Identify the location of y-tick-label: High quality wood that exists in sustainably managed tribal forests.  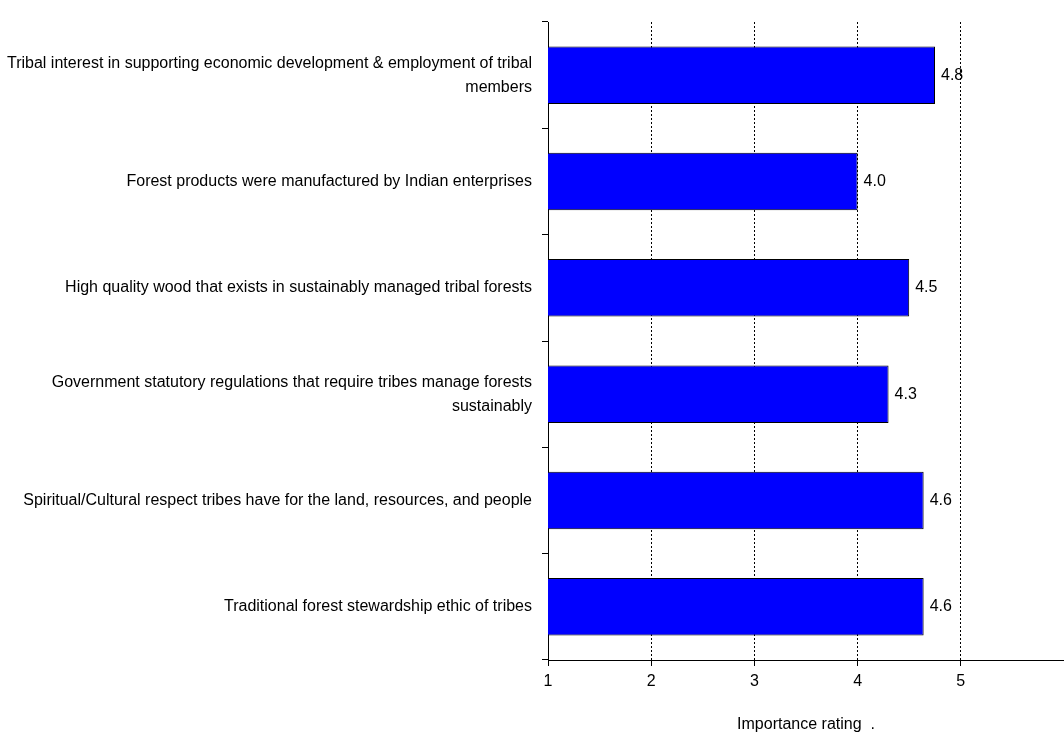
(298, 287).